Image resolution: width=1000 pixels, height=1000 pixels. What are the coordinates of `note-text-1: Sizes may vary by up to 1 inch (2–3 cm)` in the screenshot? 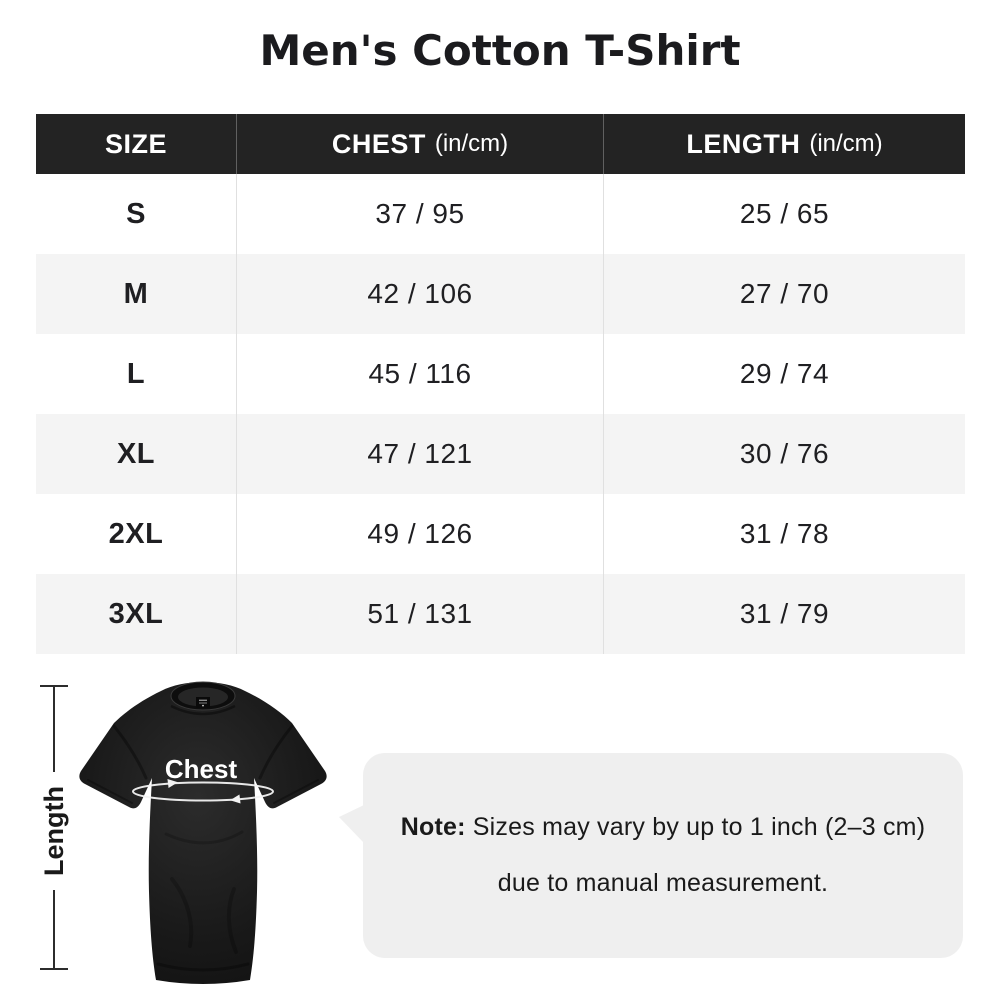 It's located at (695, 827).